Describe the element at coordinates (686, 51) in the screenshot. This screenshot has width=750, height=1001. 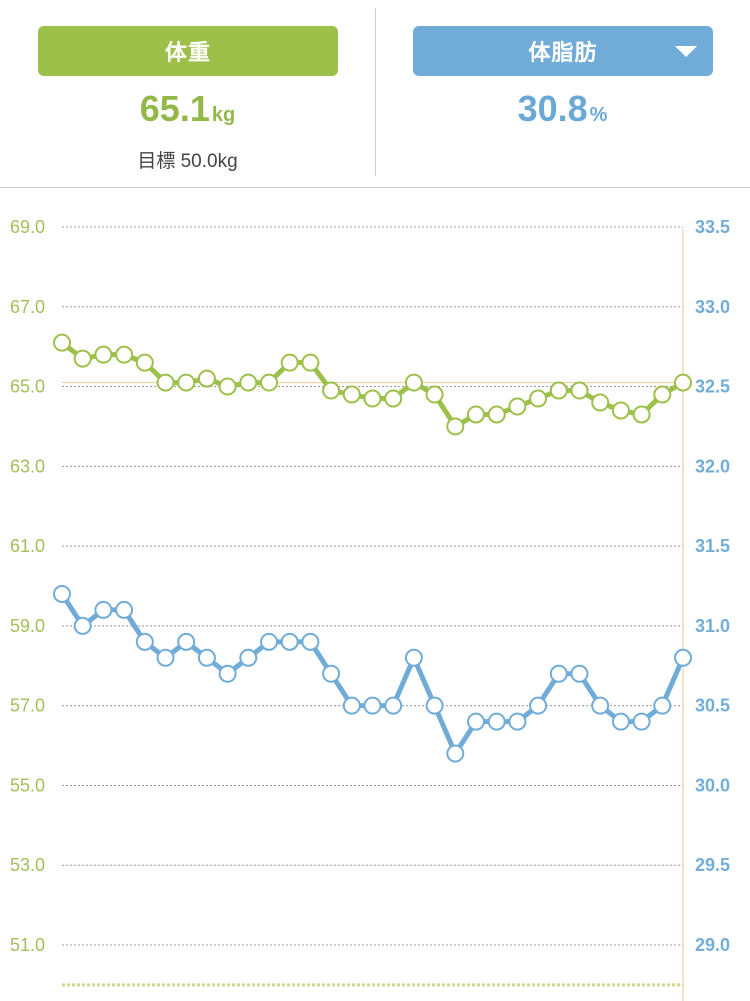
I see `chevron-down-icon` at that location.